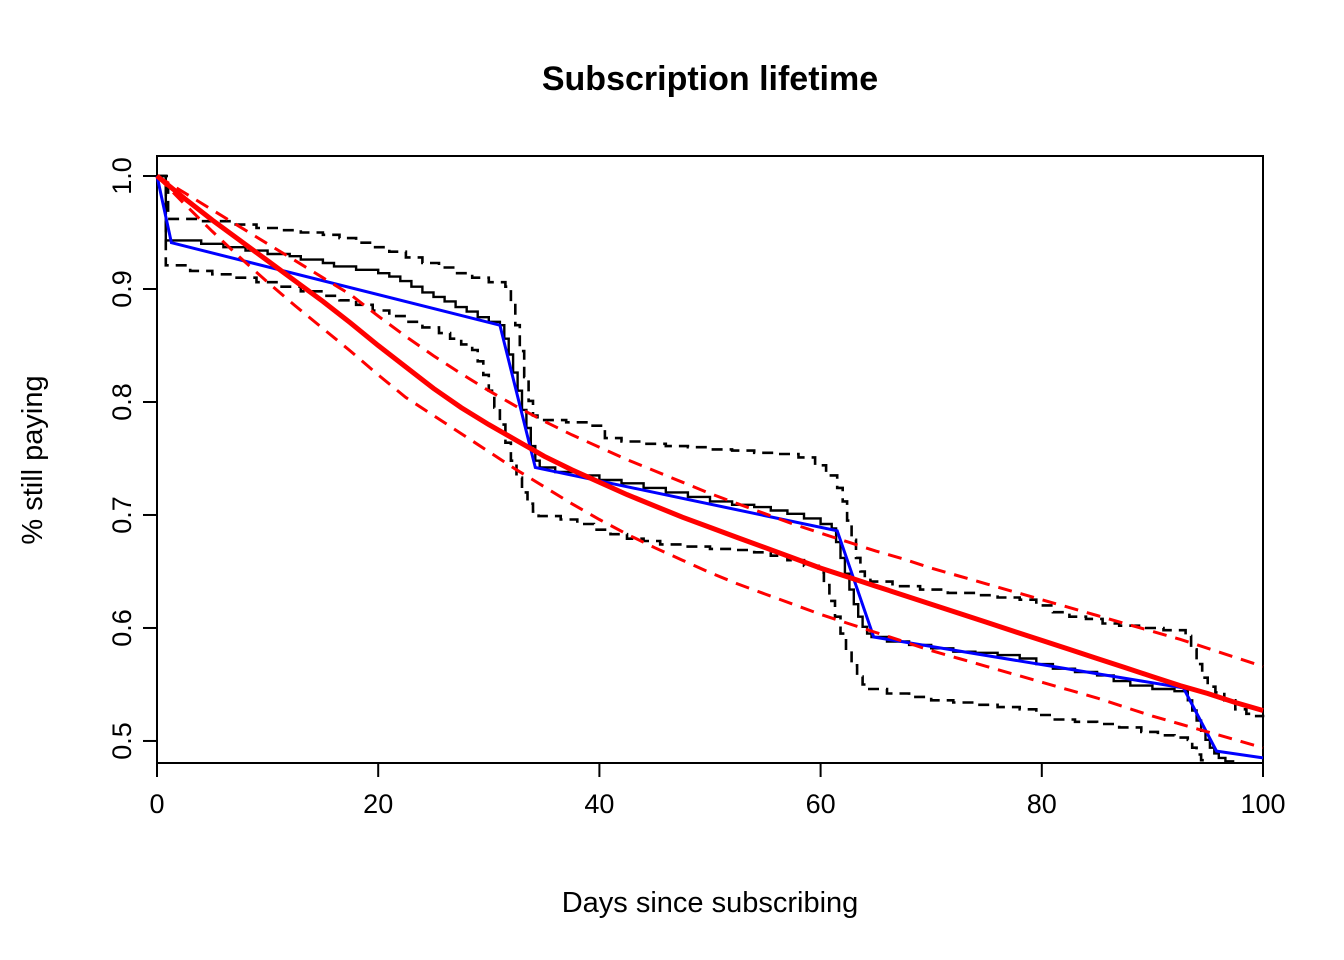 Image resolution: width=1344 pixels, height=960 pixels. Describe the element at coordinates (122, 628) in the screenshot. I see `y-tick-label: 0.6` at that location.